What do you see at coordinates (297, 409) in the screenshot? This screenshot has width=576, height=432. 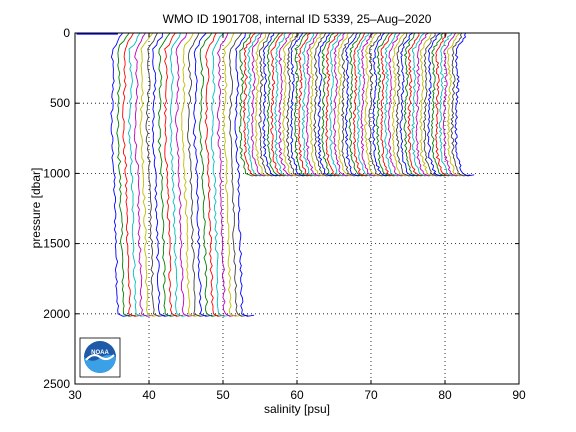 I see `x-axis-label: salinity [psu]` at bounding box center [297, 409].